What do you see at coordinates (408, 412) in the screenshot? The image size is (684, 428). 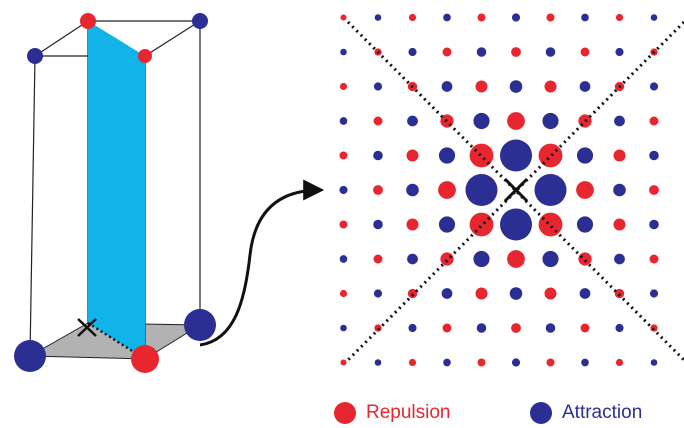 I see `legend-repulsion-label: Repulsion` at bounding box center [408, 412].